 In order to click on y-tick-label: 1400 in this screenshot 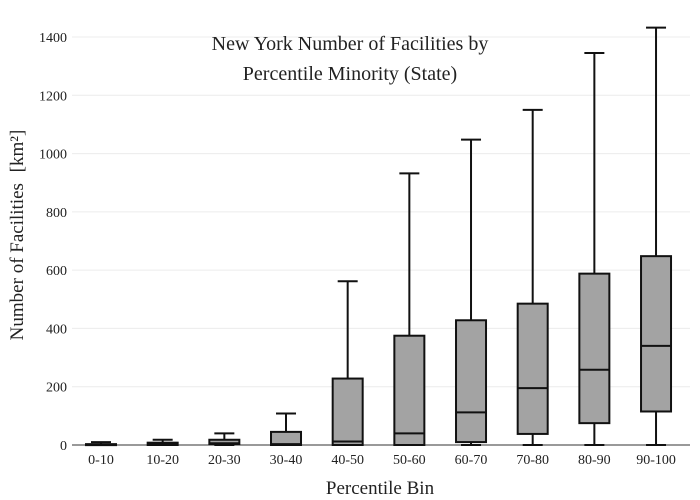, I will do `click(53, 38)`.